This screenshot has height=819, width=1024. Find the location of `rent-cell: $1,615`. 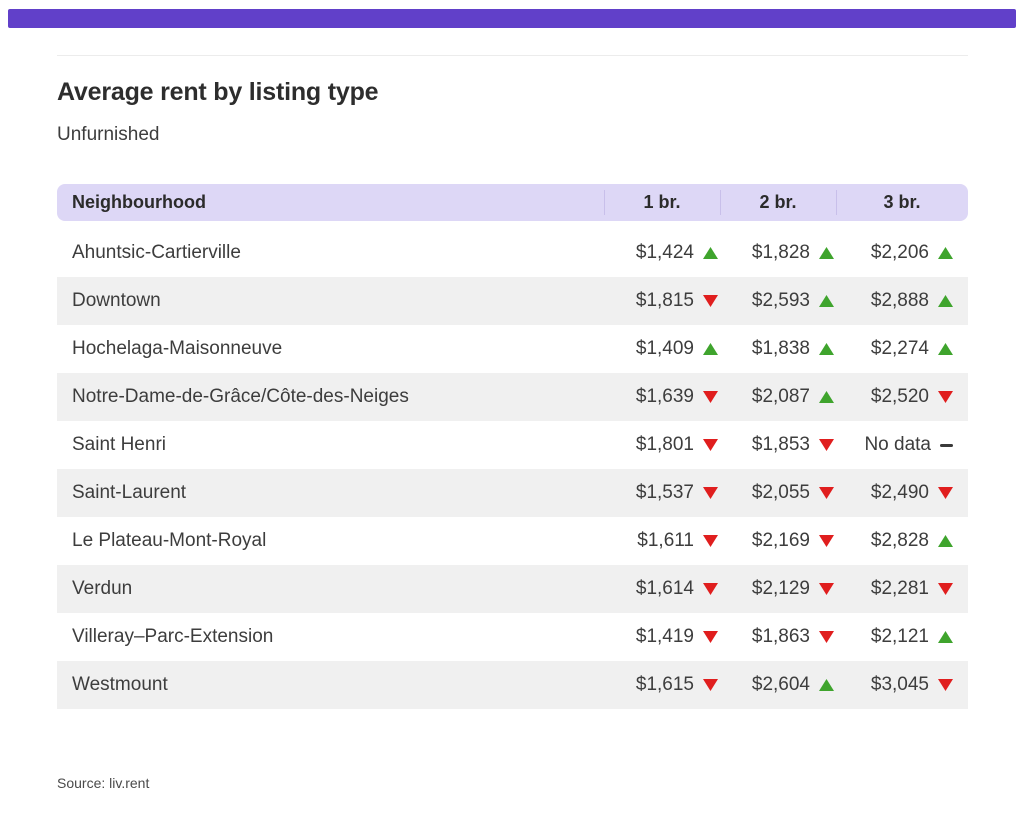

rent-cell: $1,615 is located at coordinates (662, 685).